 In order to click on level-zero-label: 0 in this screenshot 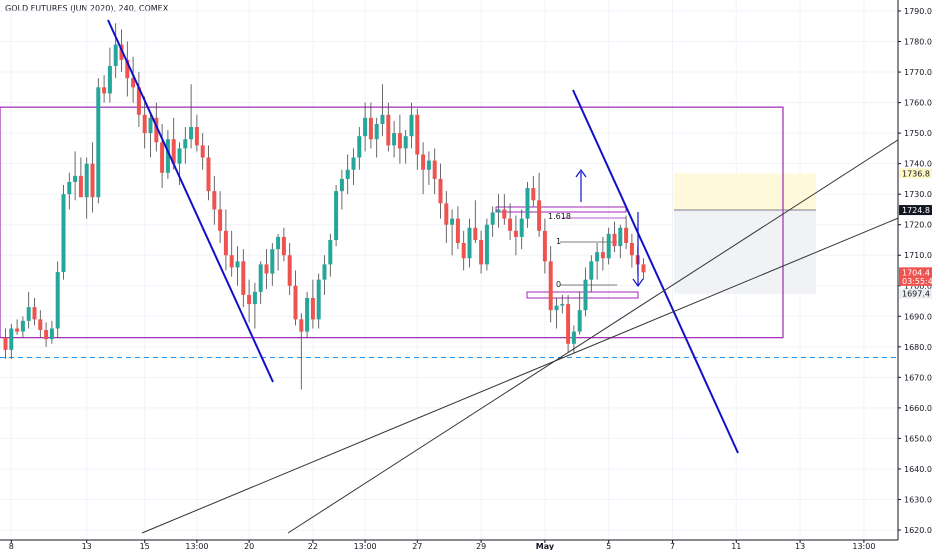, I will do `click(558, 284)`.